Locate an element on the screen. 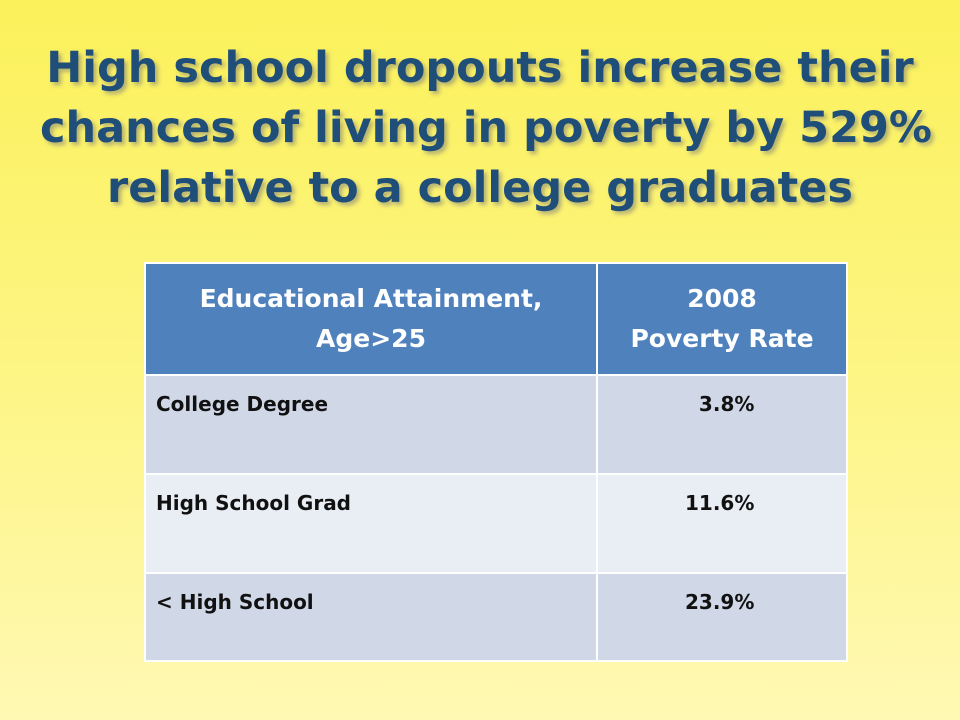 The image size is (960, 720). table-row: < High School 23.9% is located at coordinates (496, 617).